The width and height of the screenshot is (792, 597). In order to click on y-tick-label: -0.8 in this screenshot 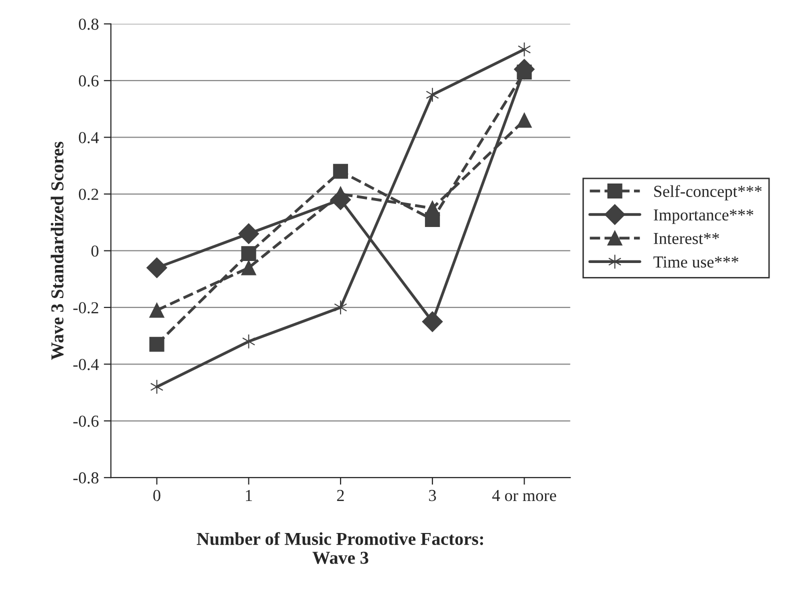, I will do `click(85, 478)`.